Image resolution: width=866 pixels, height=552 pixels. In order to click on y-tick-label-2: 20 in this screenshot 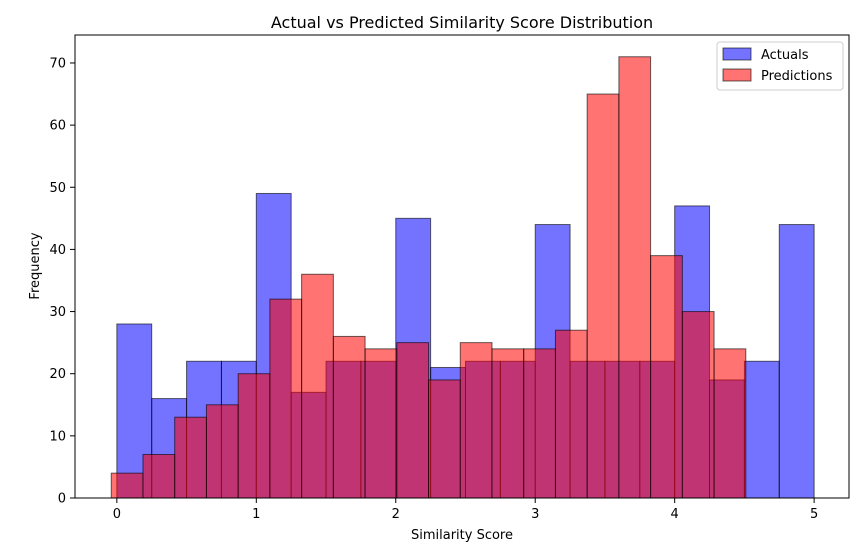, I will do `click(57, 374)`.